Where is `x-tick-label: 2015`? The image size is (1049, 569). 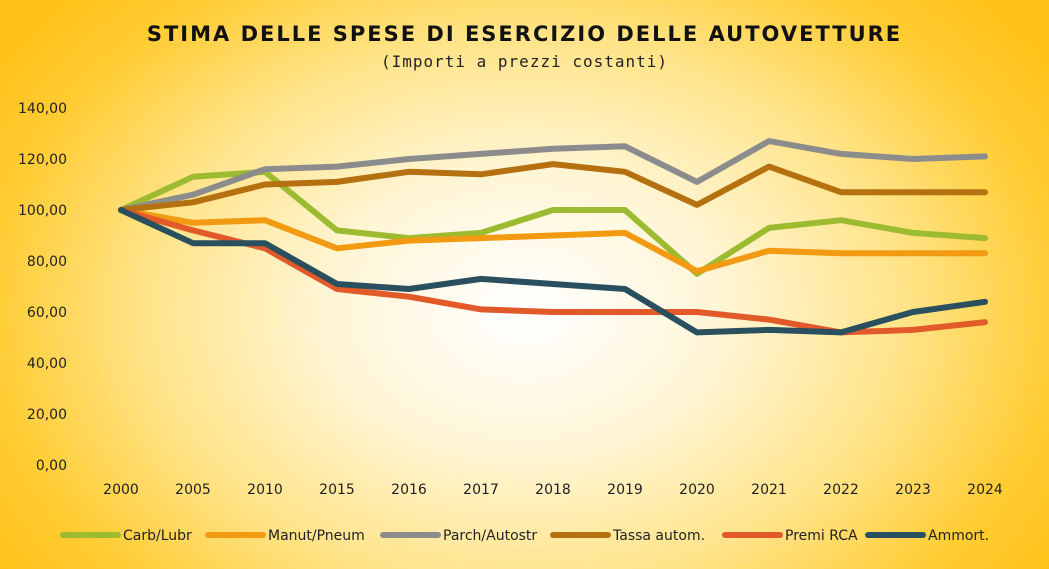
x-tick-label: 2015 is located at coordinates (337, 490).